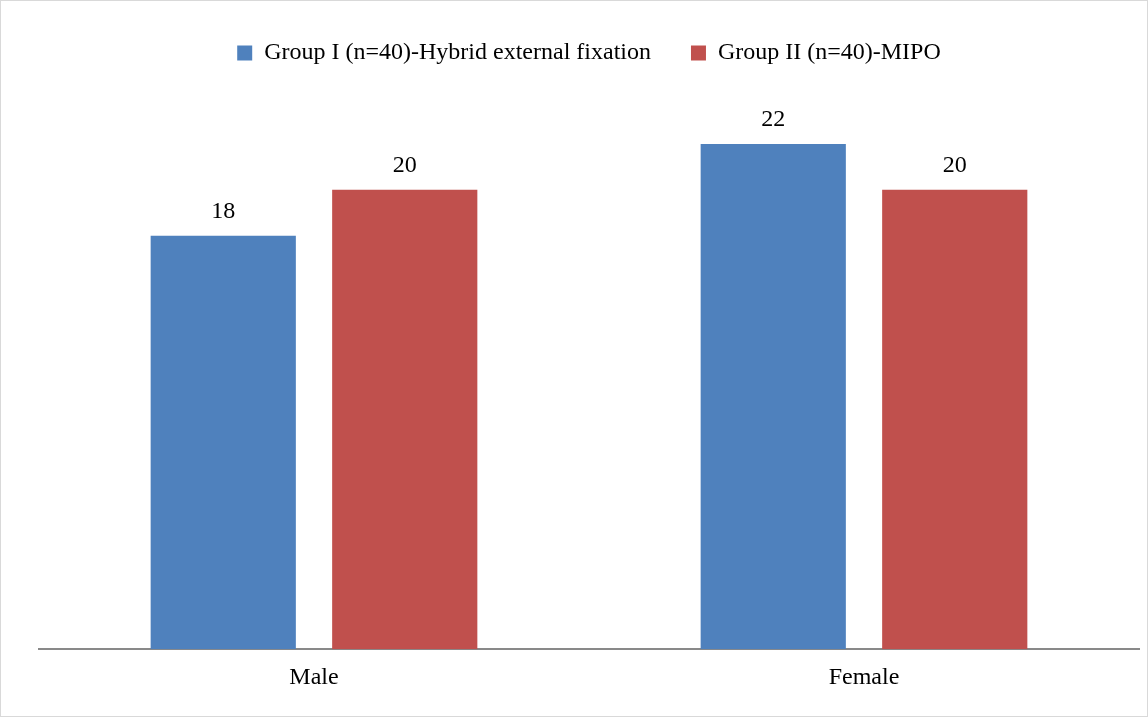 This screenshot has width=1148, height=717. What do you see at coordinates (223, 210) in the screenshot?
I see `data-label: 18` at bounding box center [223, 210].